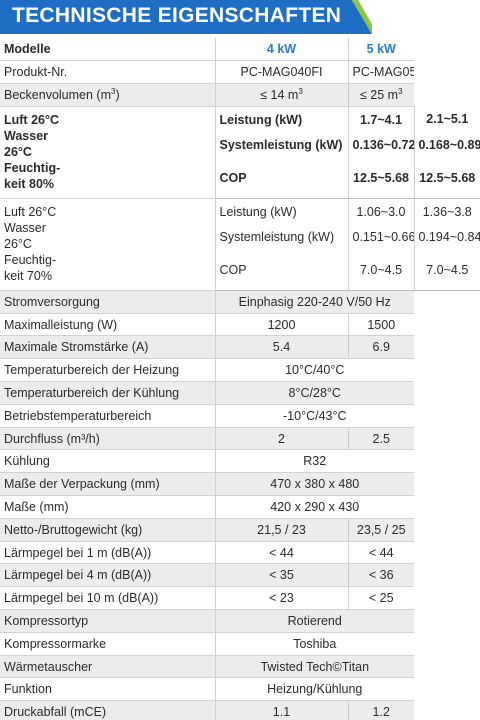 The height and width of the screenshot is (720, 480). I want to click on value-4kw: PC-MAG040FI, so click(281, 72).